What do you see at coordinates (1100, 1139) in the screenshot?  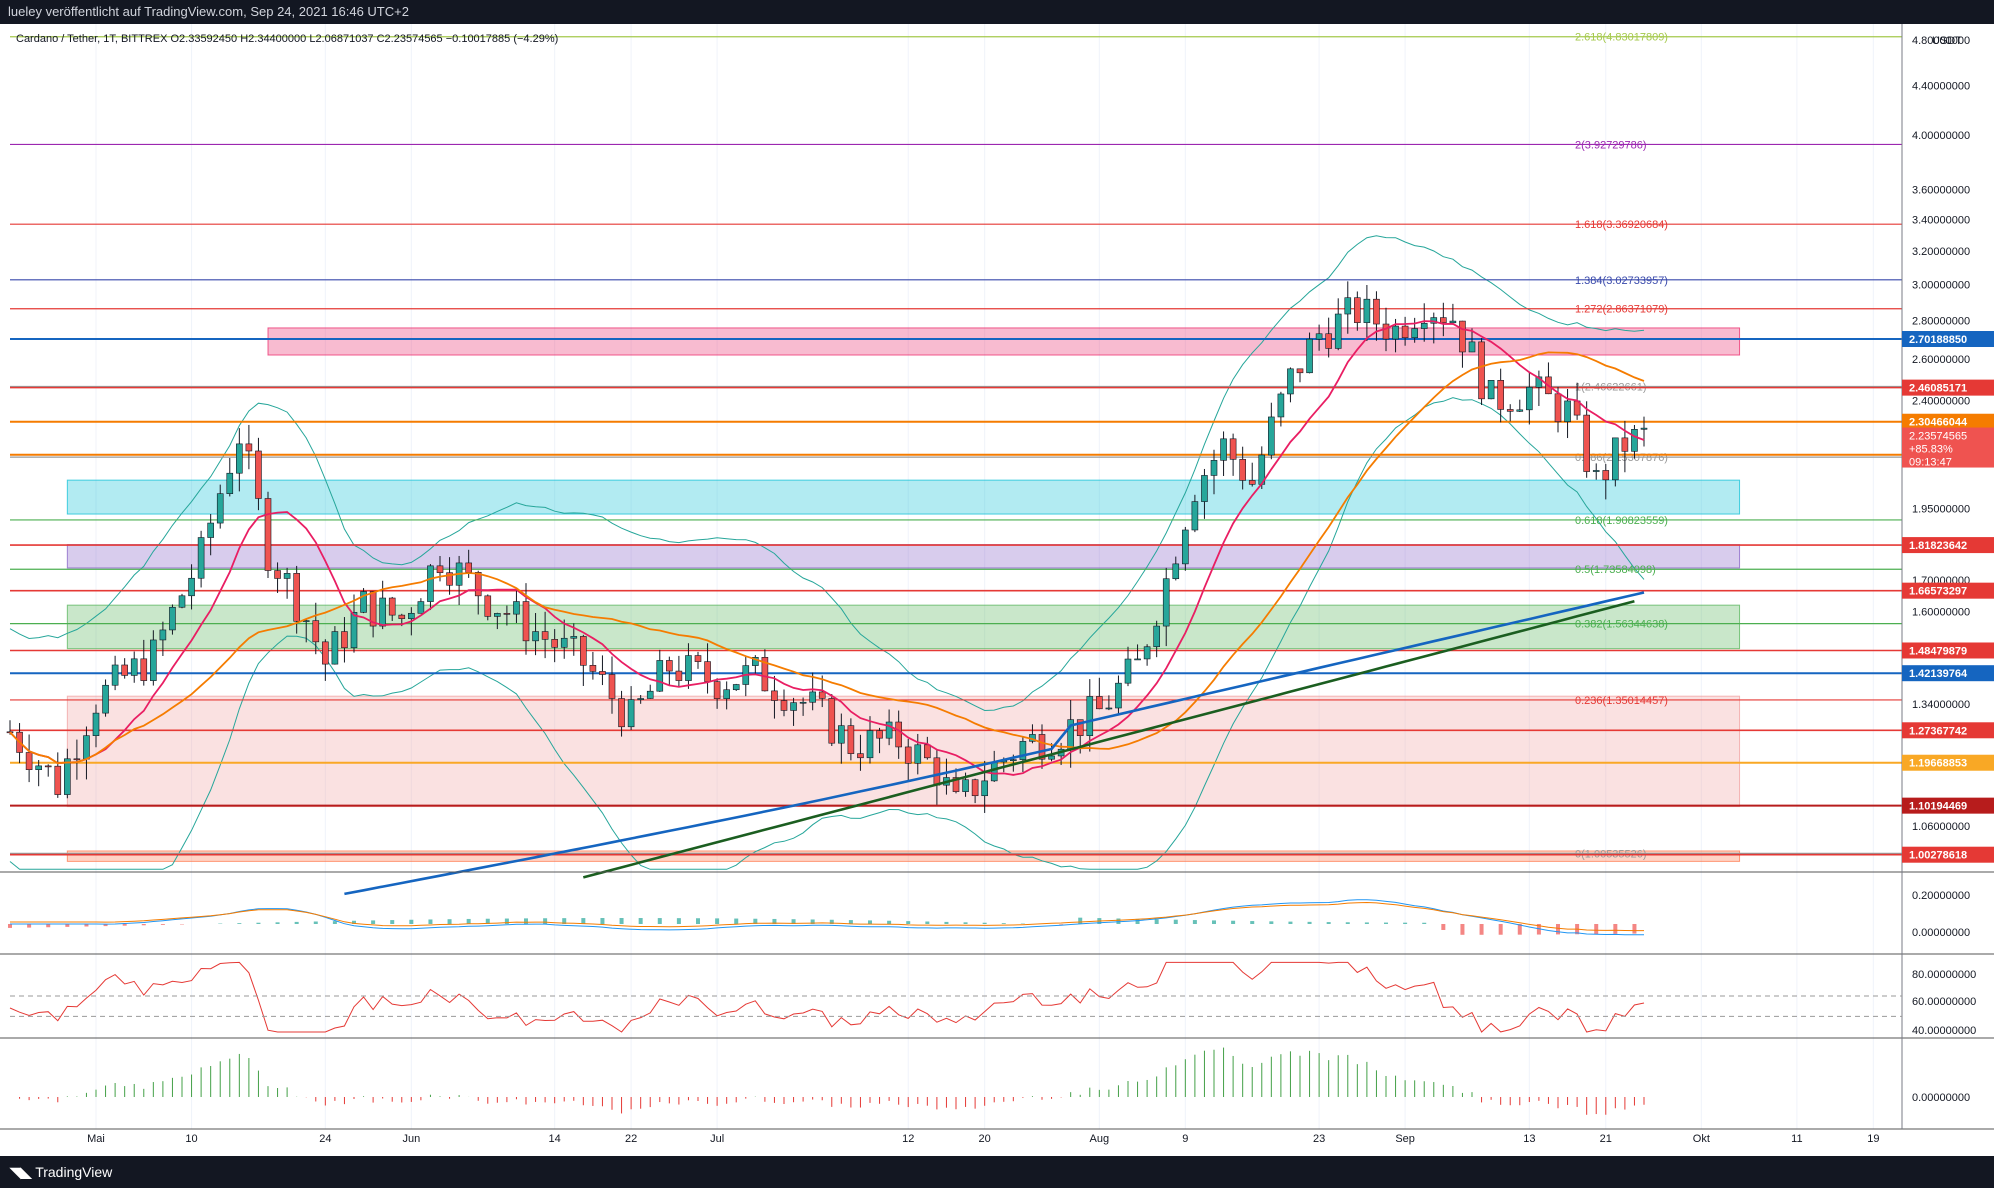 I see `x-tick-label: Aug` at bounding box center [1100, 1139].